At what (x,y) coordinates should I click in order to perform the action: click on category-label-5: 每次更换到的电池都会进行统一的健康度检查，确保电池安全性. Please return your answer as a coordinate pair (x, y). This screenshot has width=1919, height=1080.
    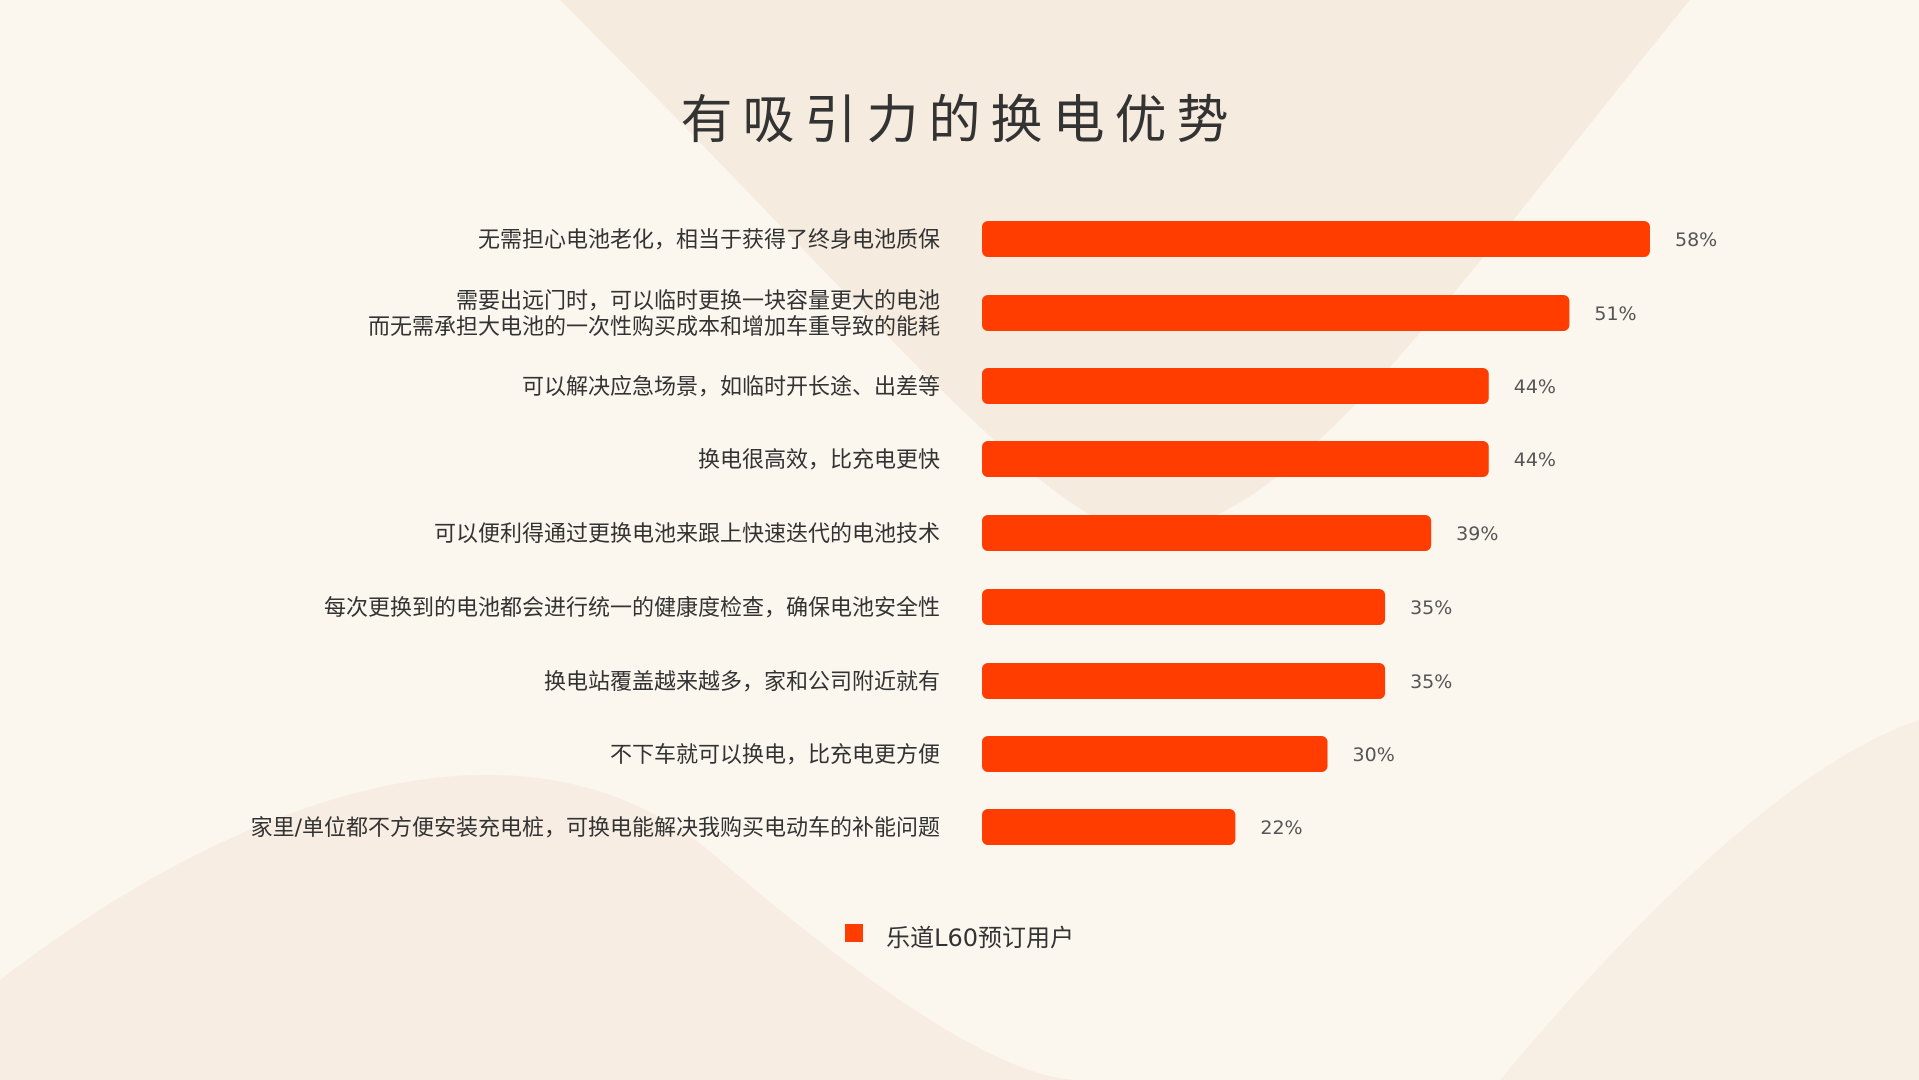
    Looking at the image, I should click on (632, 608).